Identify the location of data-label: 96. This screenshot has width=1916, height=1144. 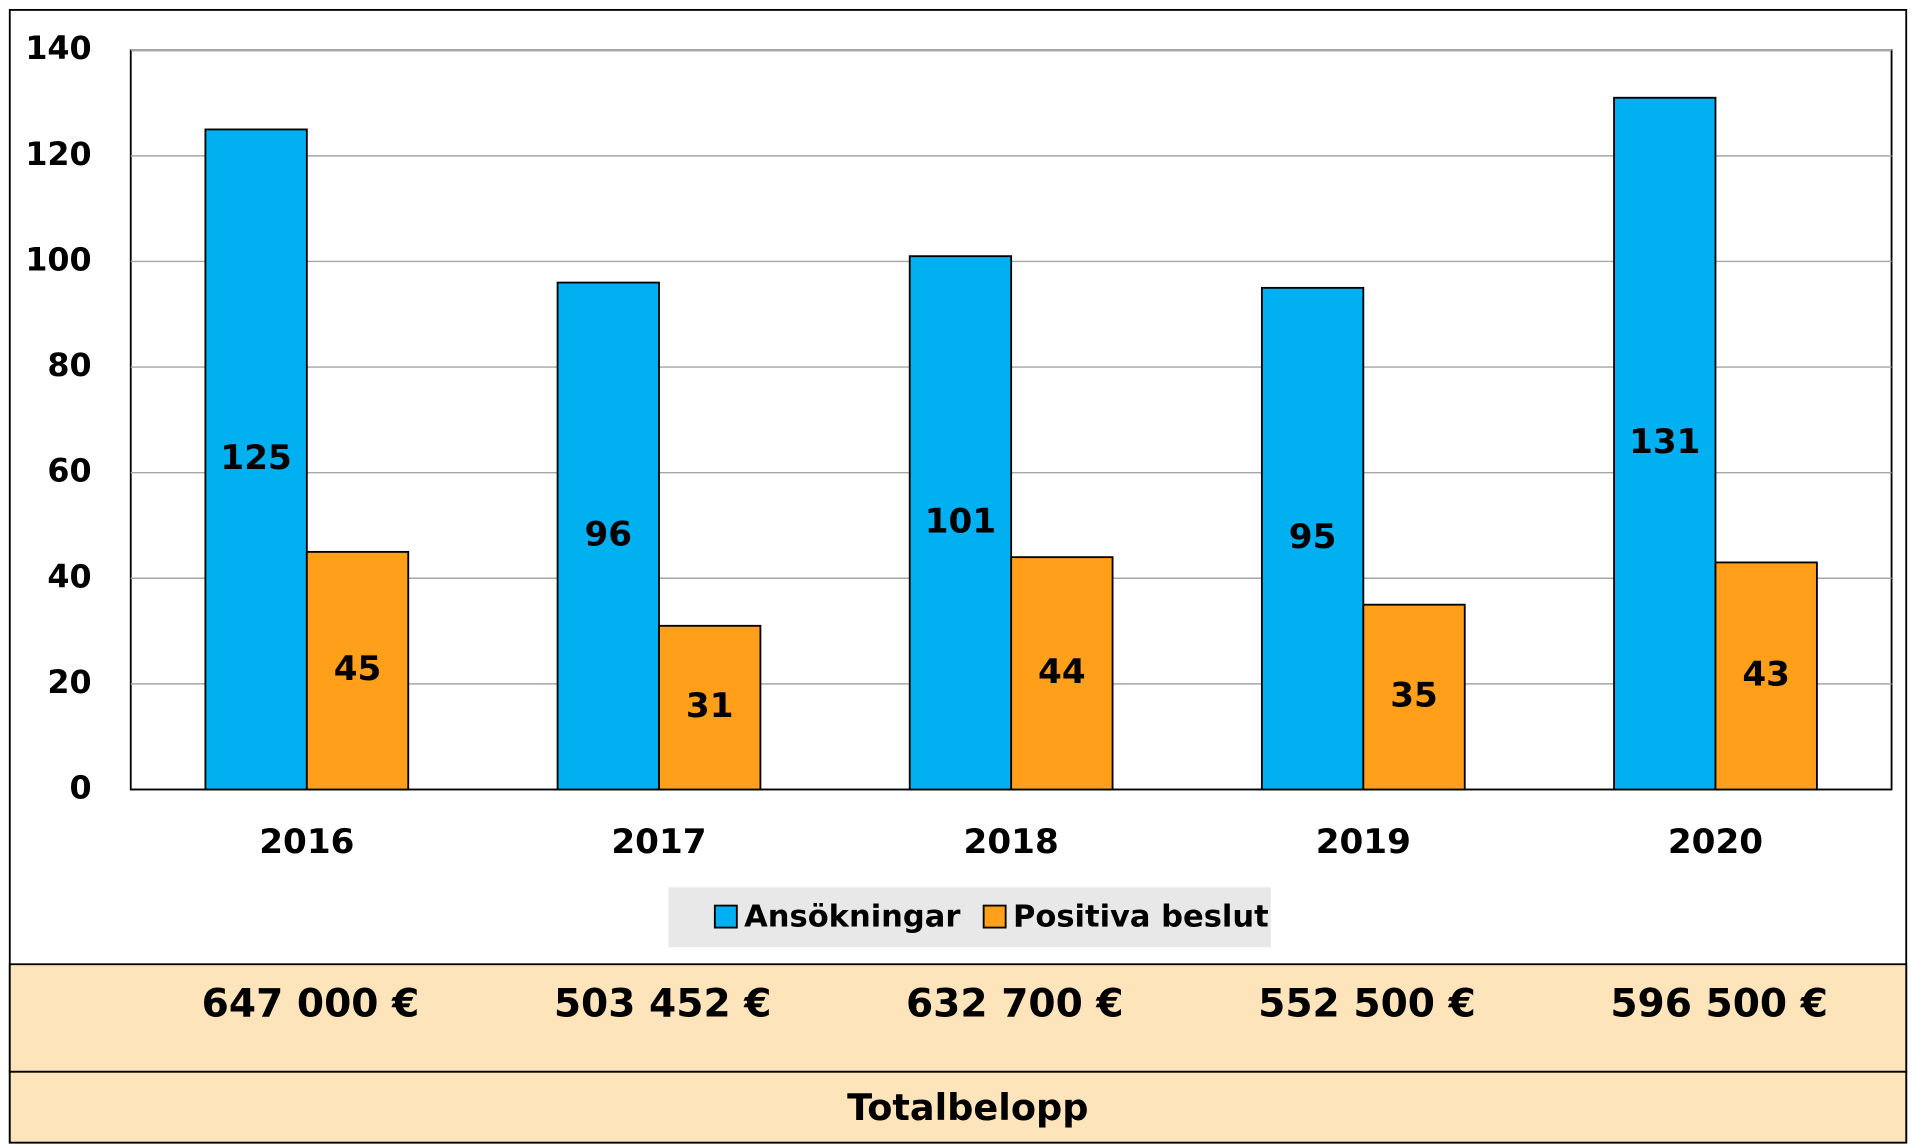
(608, 535).